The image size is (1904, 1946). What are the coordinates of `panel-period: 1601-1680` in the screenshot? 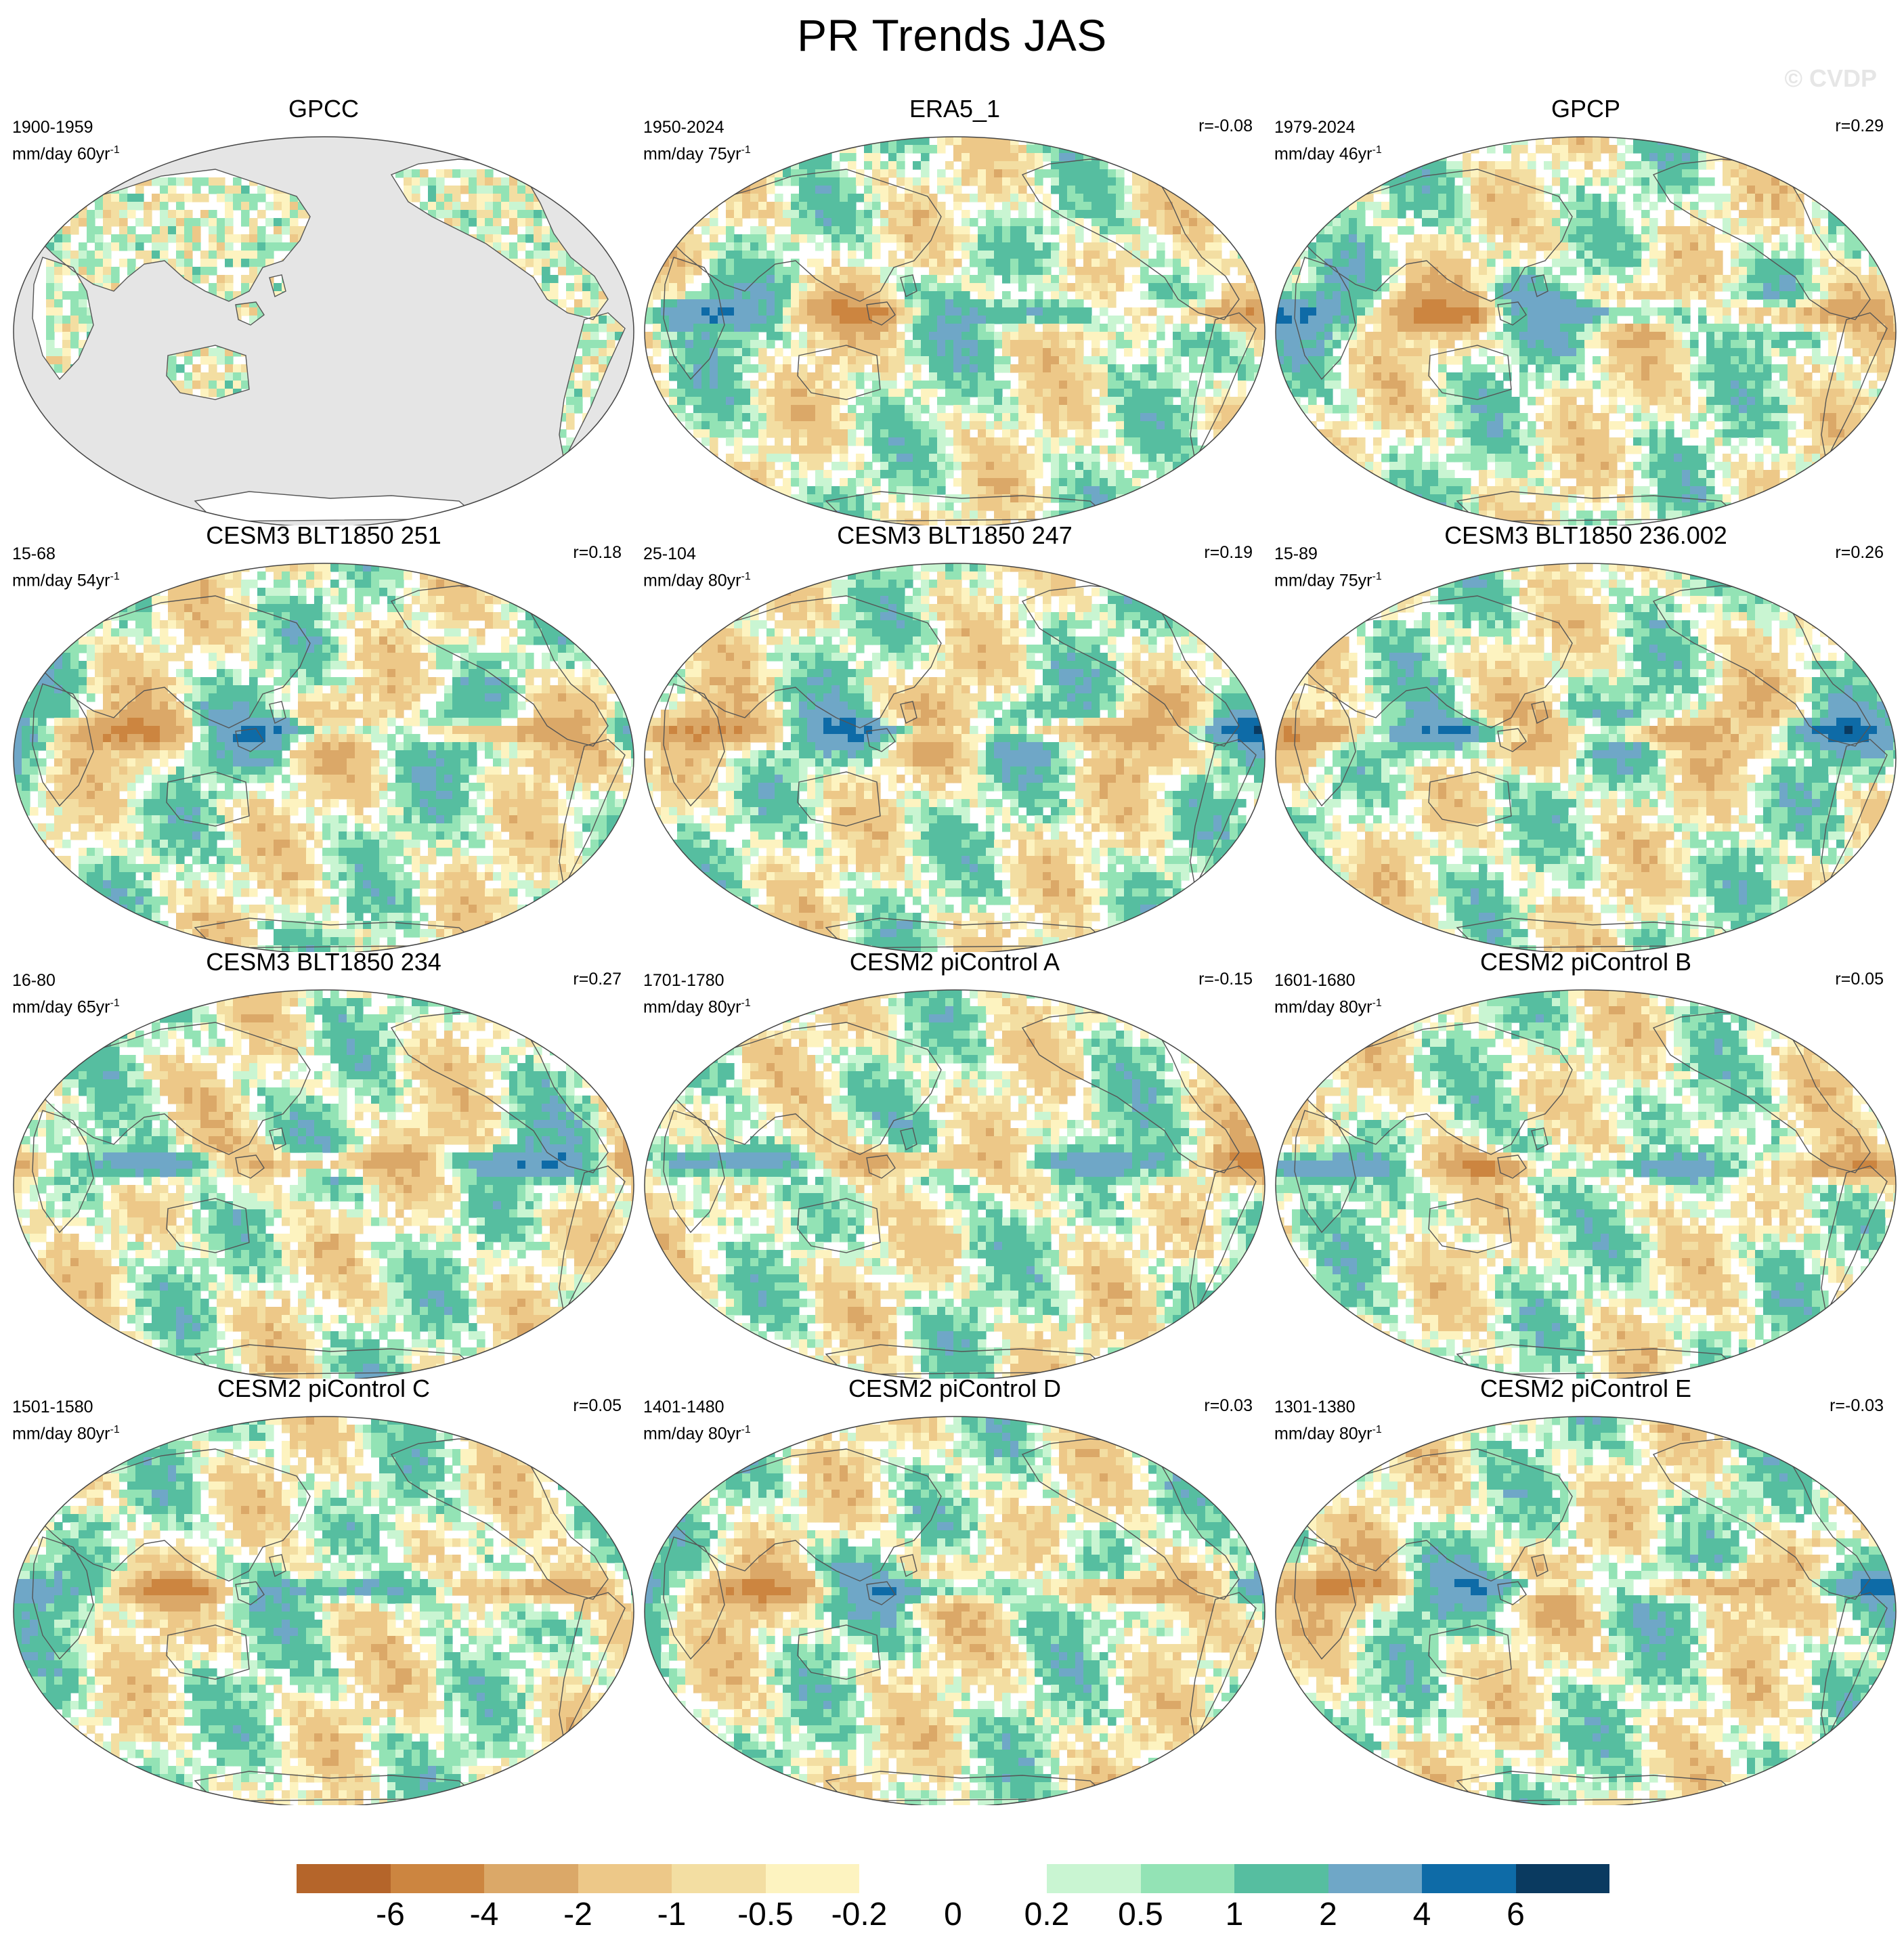 It's located at (1328, 981).